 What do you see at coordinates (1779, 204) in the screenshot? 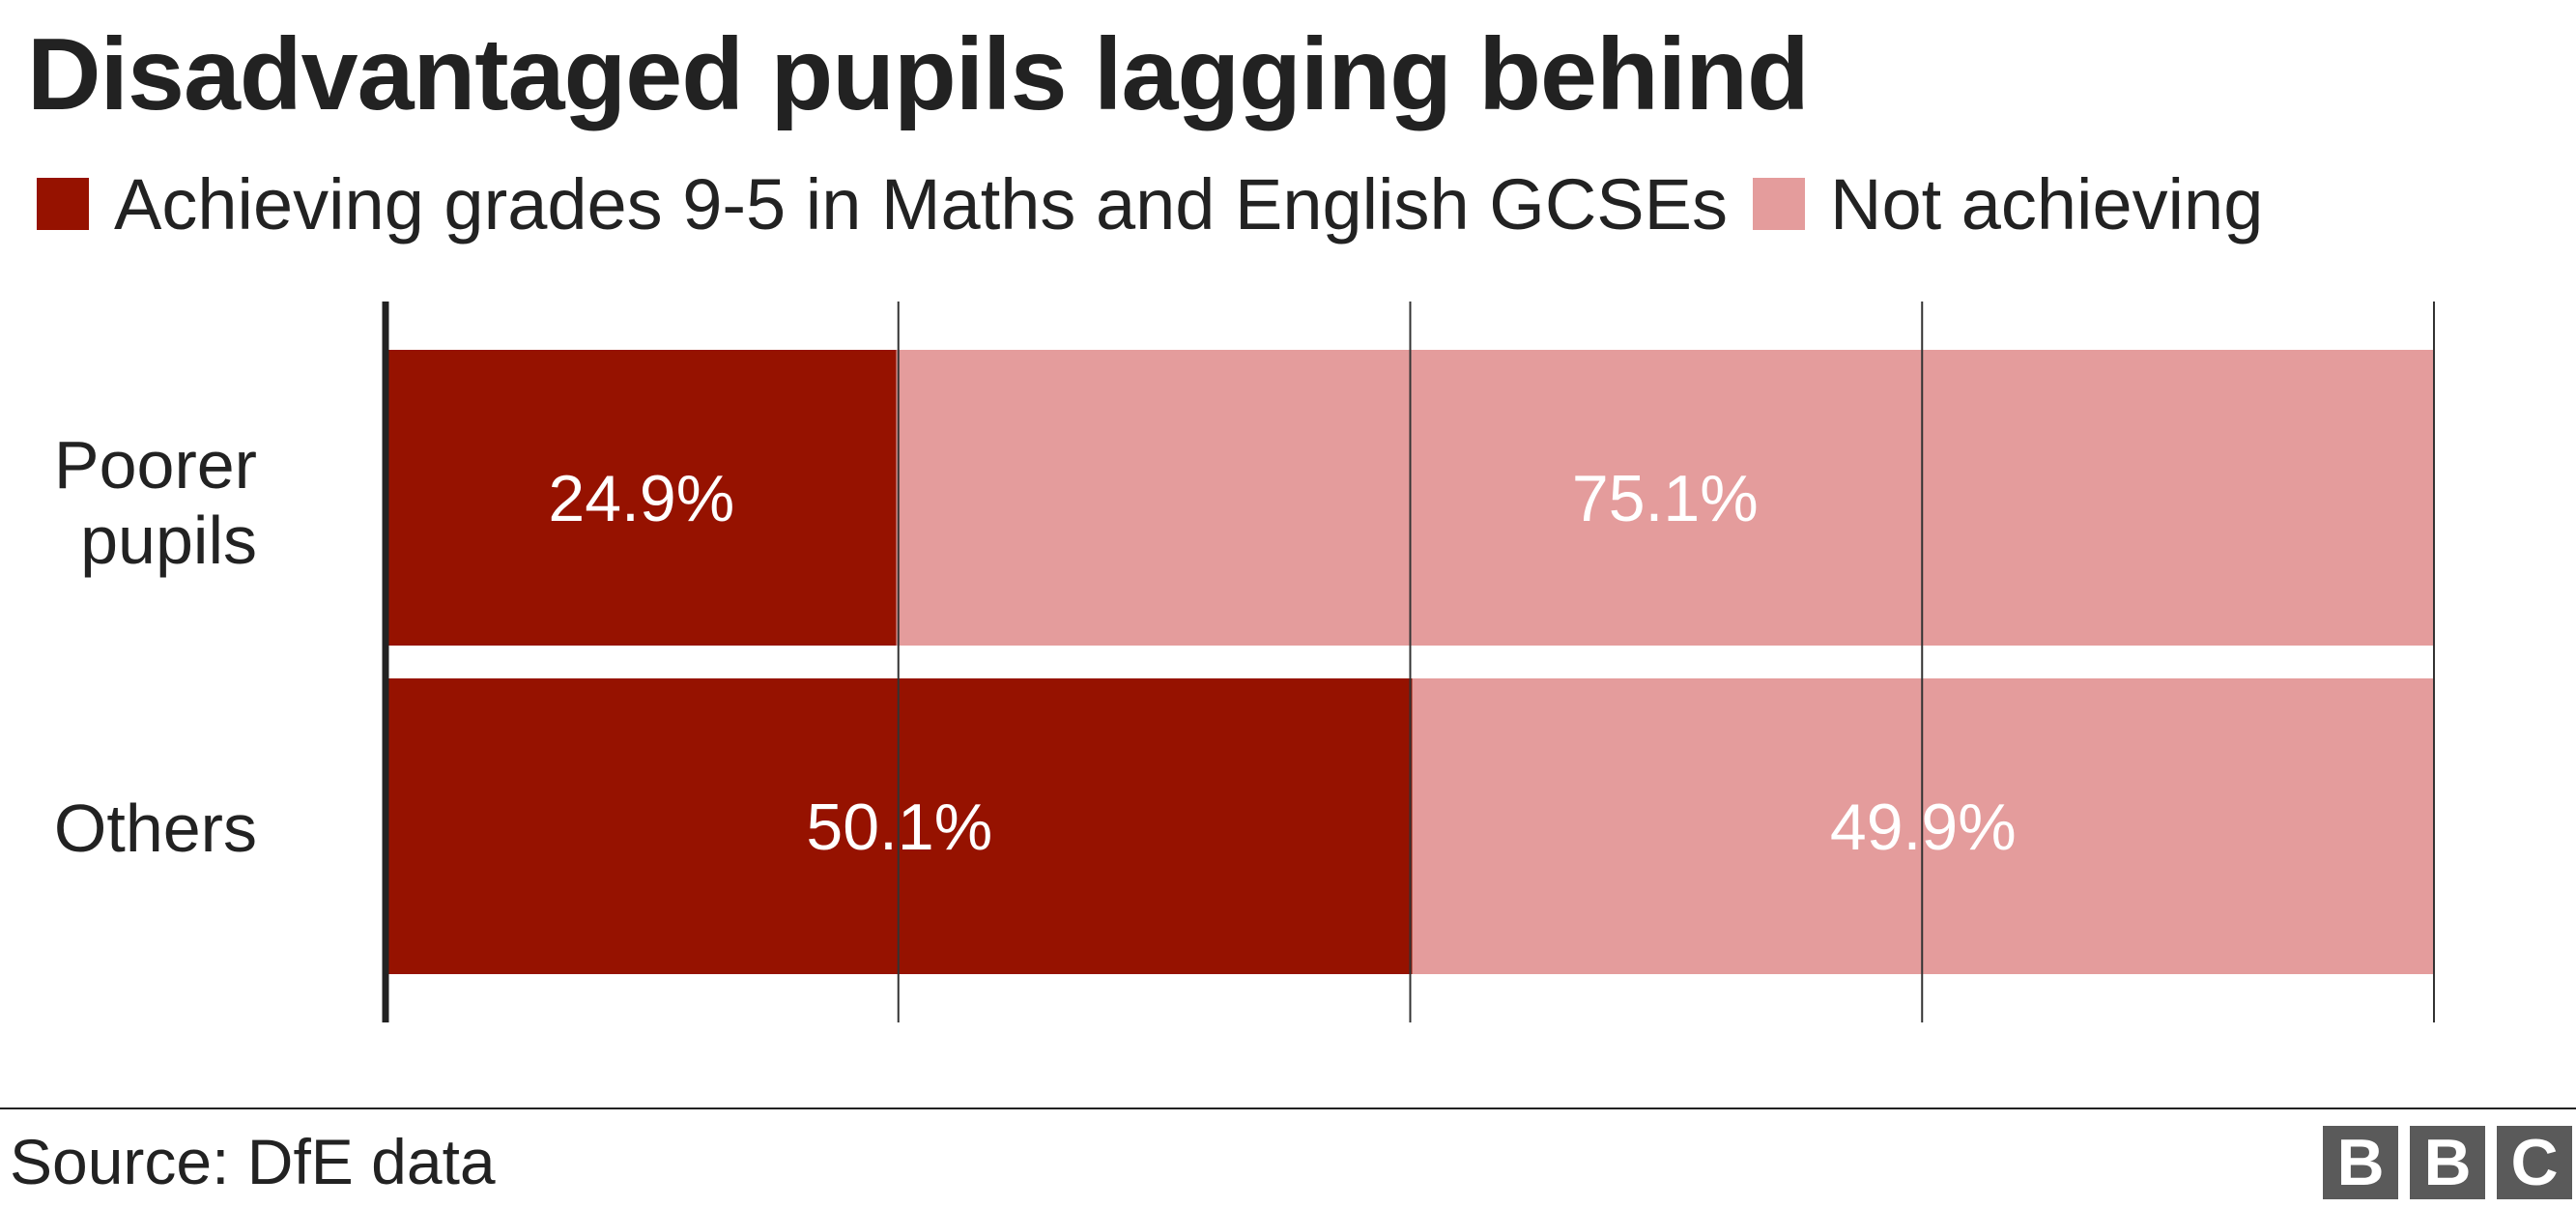
I see `legend-swatch-not-achieving` at bounding box center [1779, 204].